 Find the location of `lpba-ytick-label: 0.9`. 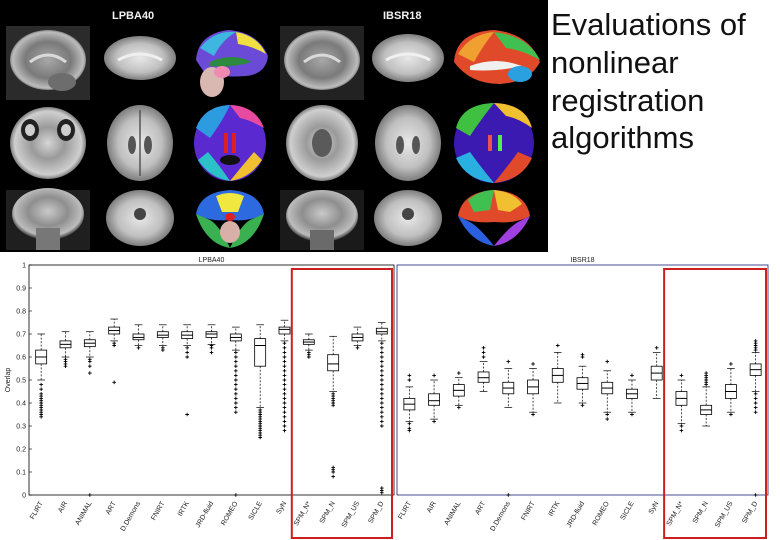

lpba-ytick-label: 0.9 is located at coordinates (21, 289).